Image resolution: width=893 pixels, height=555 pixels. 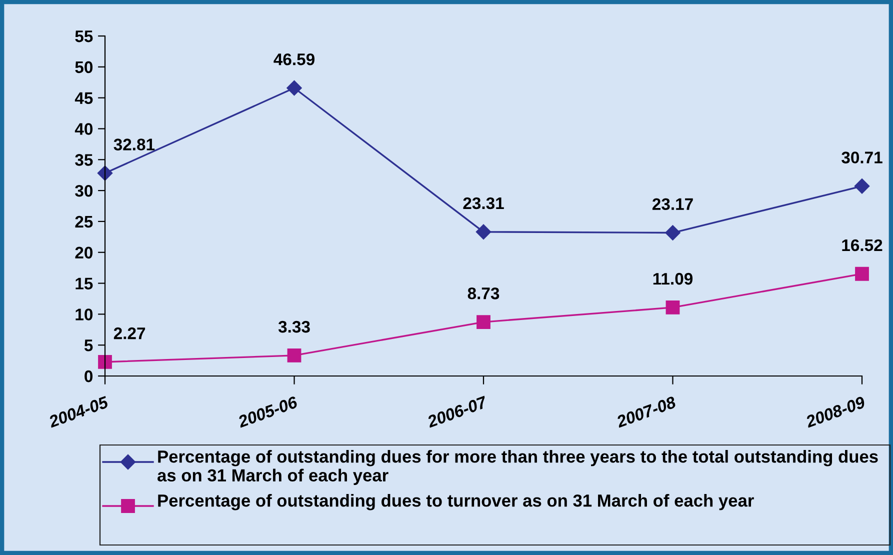 What do you see at coordinates (862, 158) in the screenshot?
I see `data-label: 30.71` at bounding box center [862, 158].